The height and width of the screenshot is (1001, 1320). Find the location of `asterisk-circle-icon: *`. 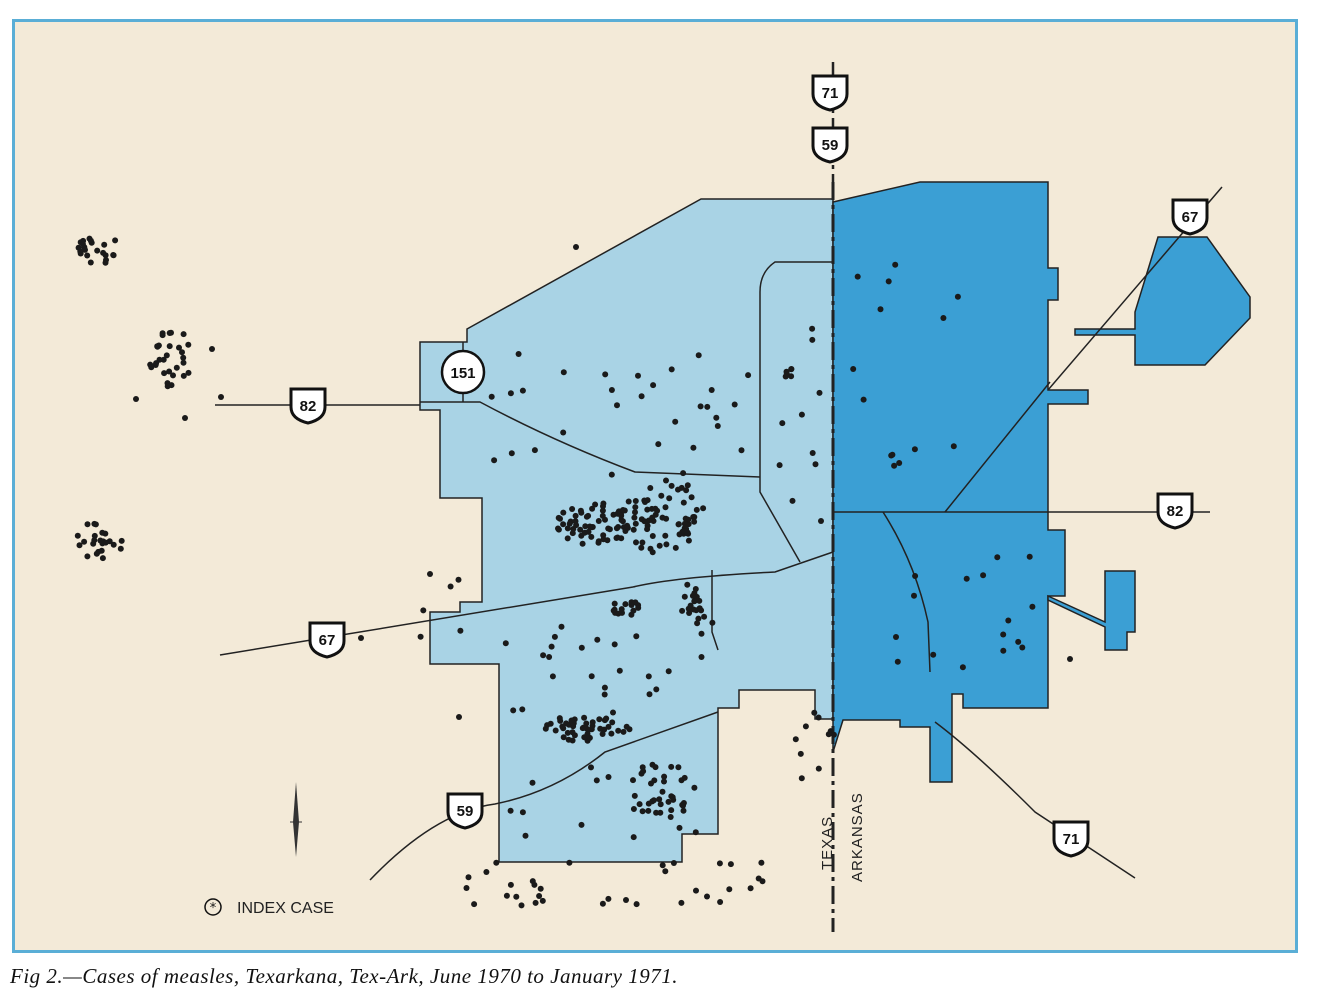

asterisk-circle-icon: * is located at coordinates (213, 907).